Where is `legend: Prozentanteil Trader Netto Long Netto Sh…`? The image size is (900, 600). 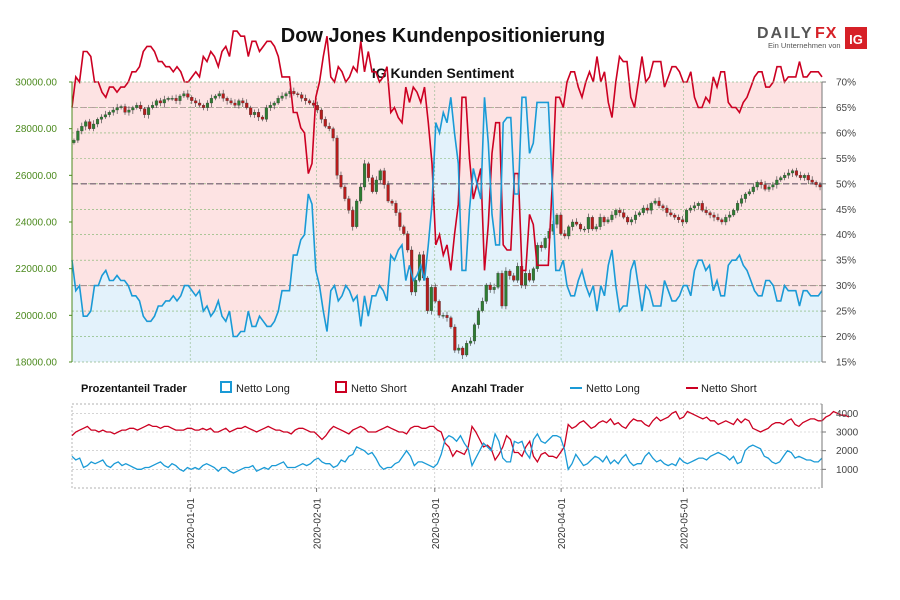 legend: Prozentanteil Trader Netto Long Netto Sh… is located at coordinates (419, 388).